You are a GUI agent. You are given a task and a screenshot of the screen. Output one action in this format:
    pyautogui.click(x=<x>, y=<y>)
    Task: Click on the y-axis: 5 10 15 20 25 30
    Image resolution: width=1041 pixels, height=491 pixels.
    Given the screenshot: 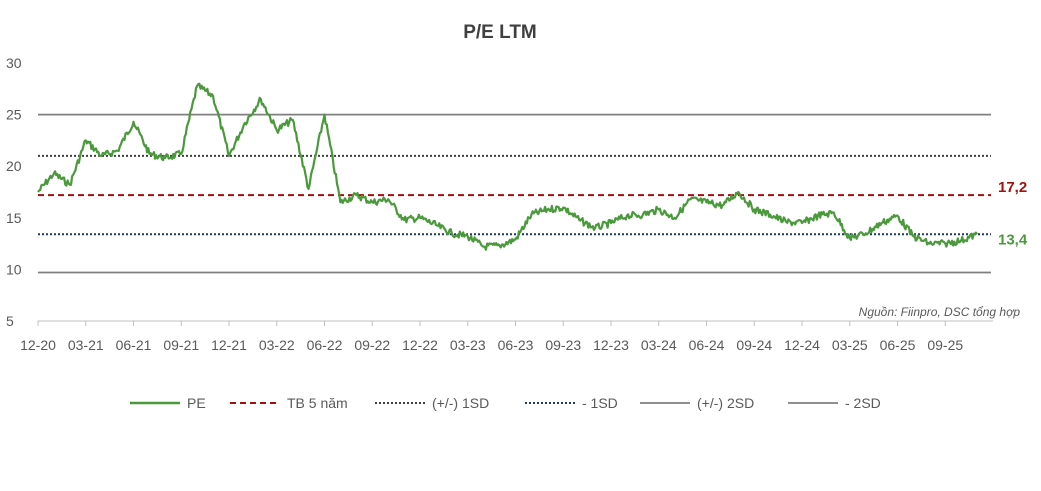 What is the action you would take?
    pyautogui.click(x=14, y=192)
    